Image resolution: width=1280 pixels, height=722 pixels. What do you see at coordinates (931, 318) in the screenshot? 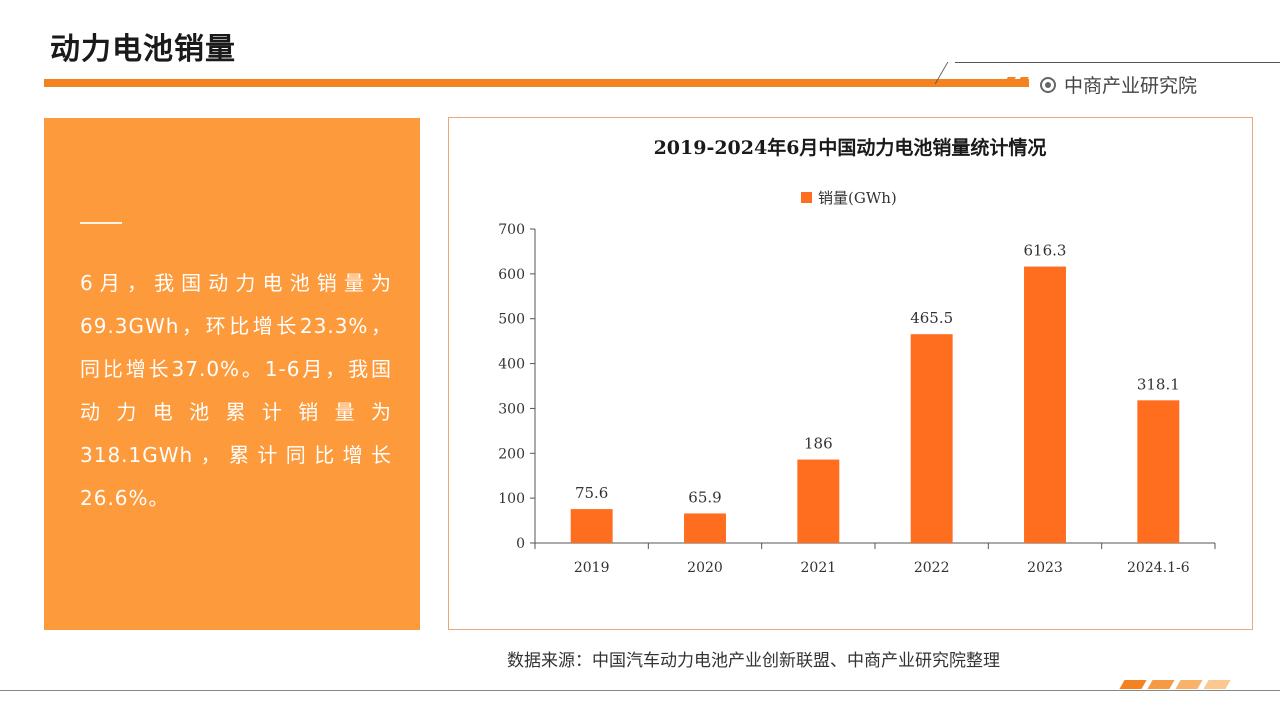
I see `data-label: 465.5` at bounding box center [931, 318].